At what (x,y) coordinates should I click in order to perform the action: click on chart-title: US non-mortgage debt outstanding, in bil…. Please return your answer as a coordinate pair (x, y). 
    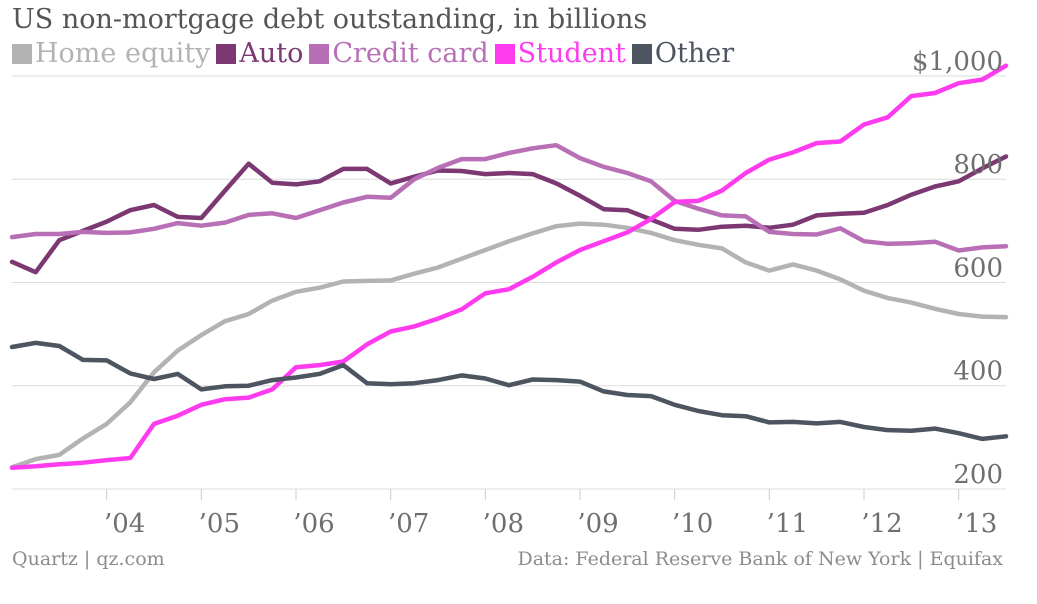
    Looking at the image, I should click on (330, 19).